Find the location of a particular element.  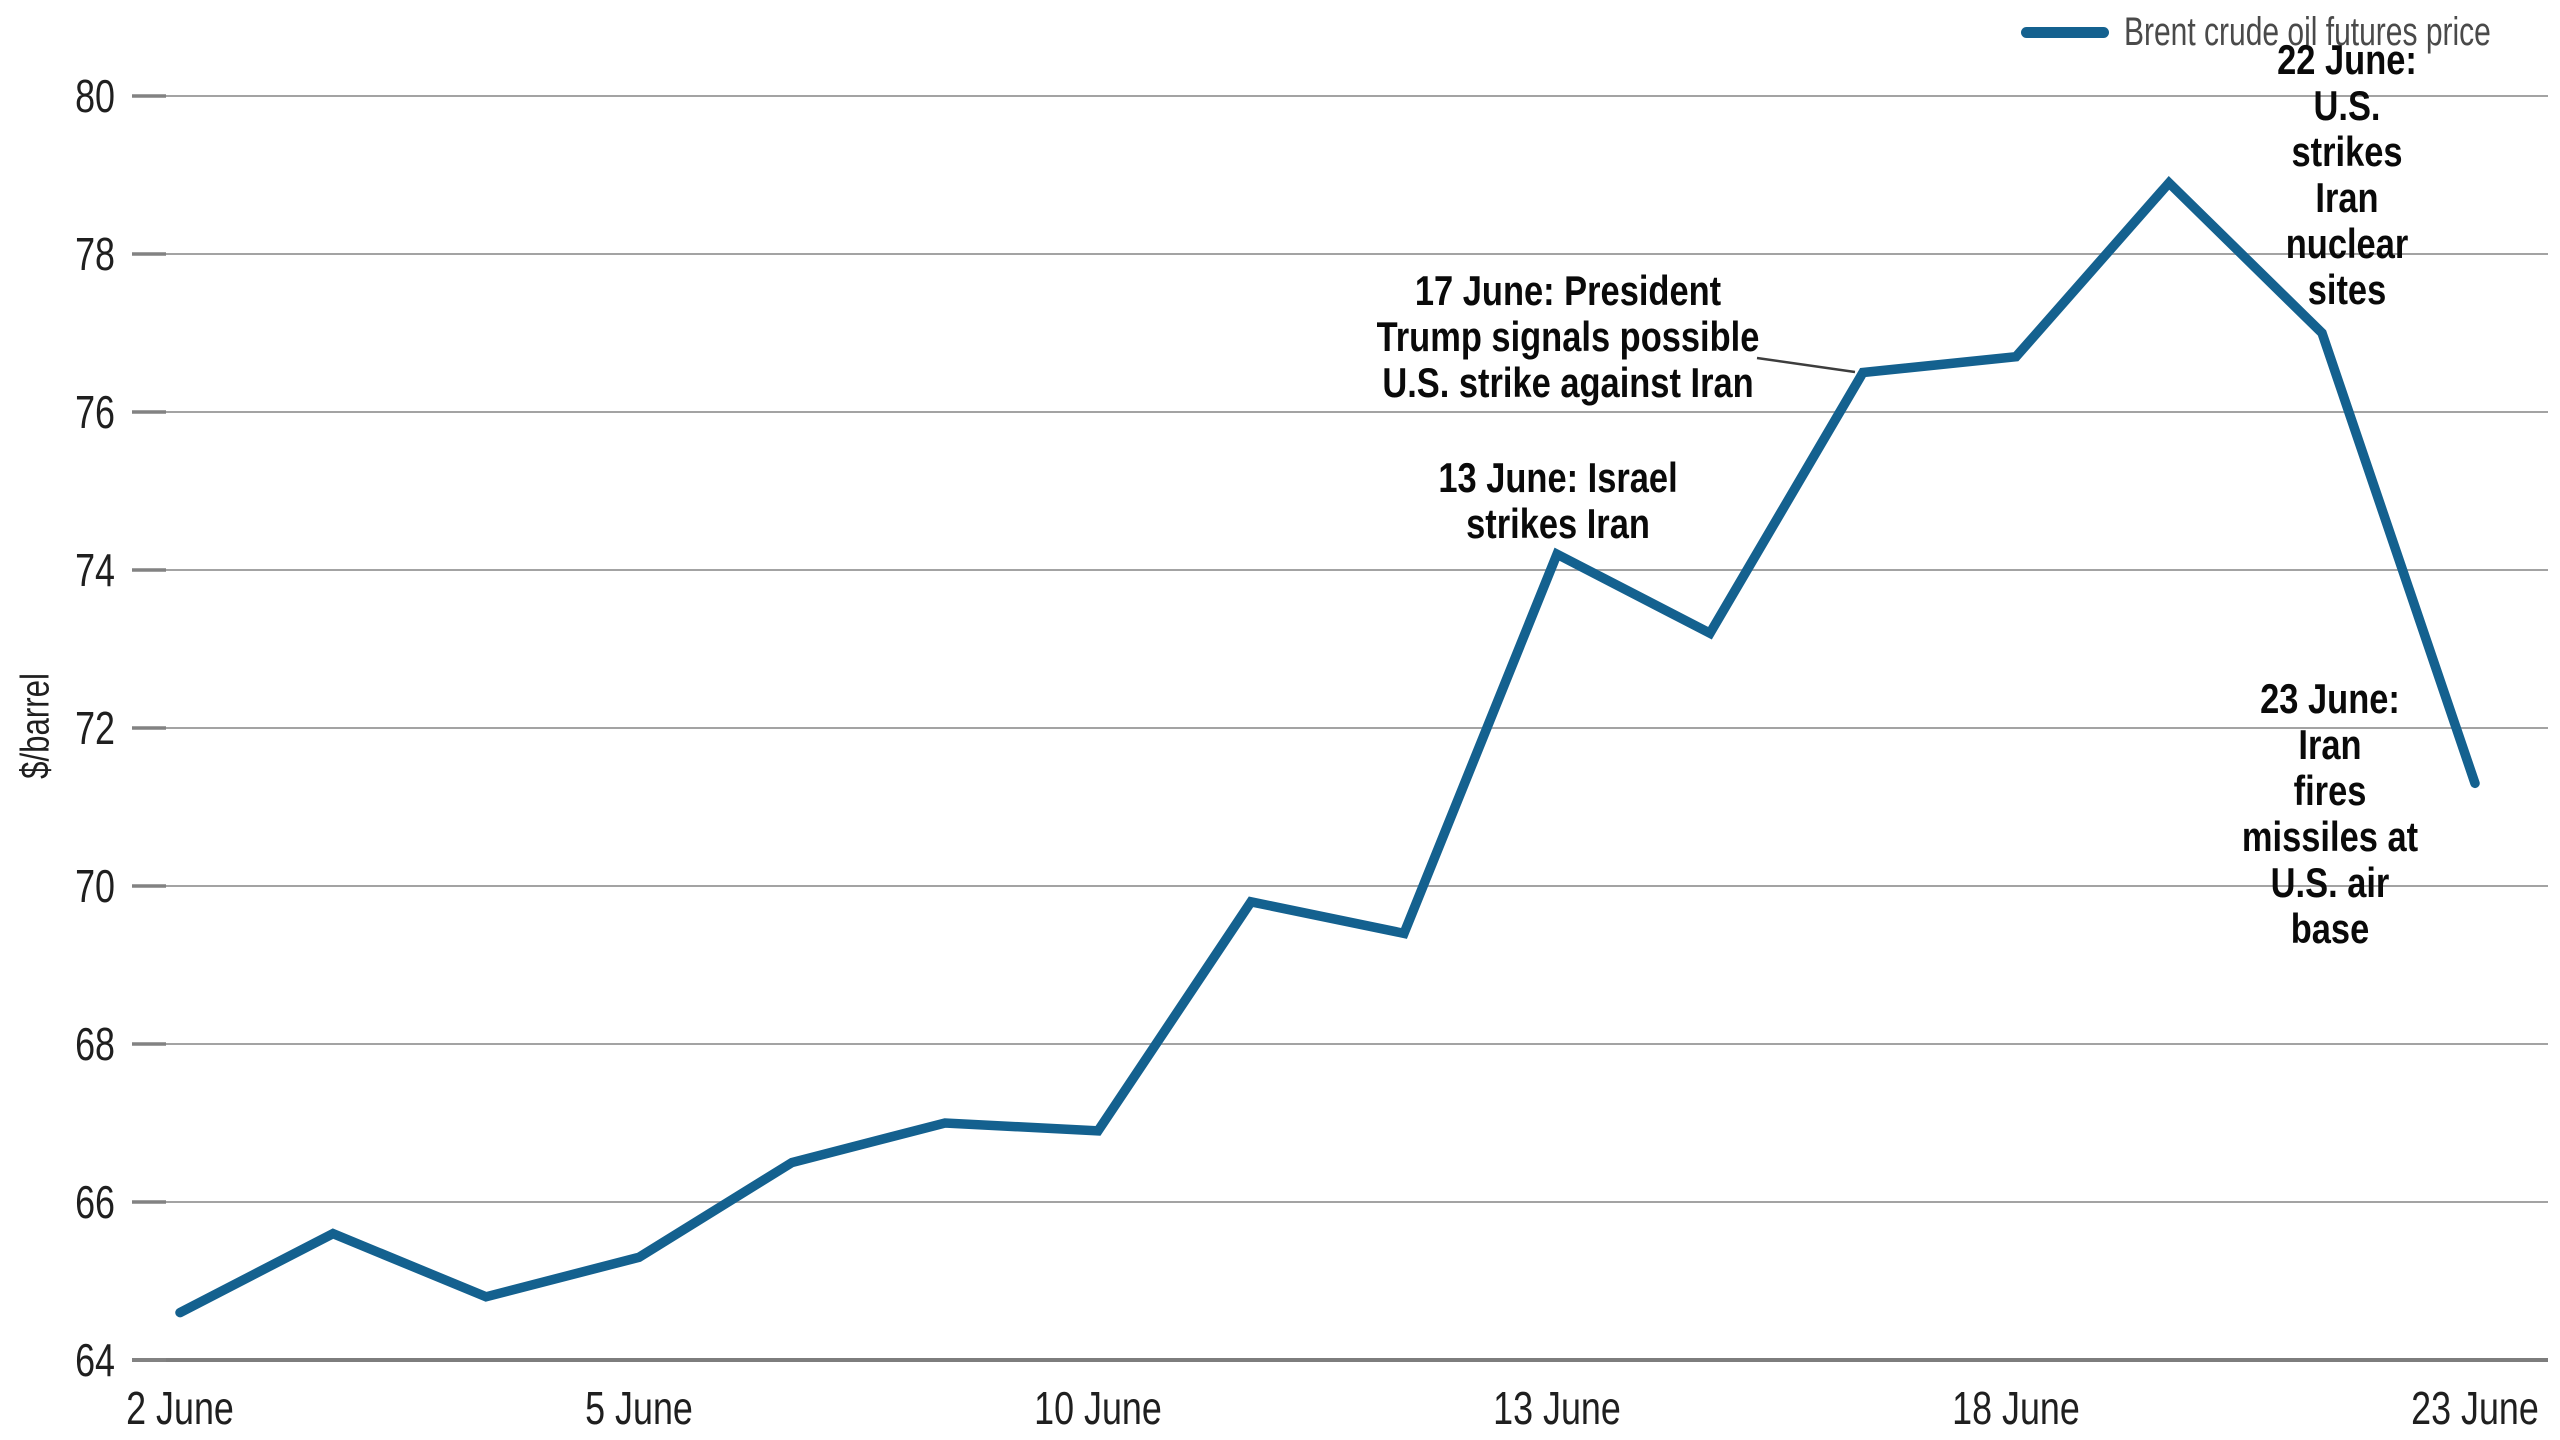

y-tick-label: 66 is located at coordinates (95, 1202).